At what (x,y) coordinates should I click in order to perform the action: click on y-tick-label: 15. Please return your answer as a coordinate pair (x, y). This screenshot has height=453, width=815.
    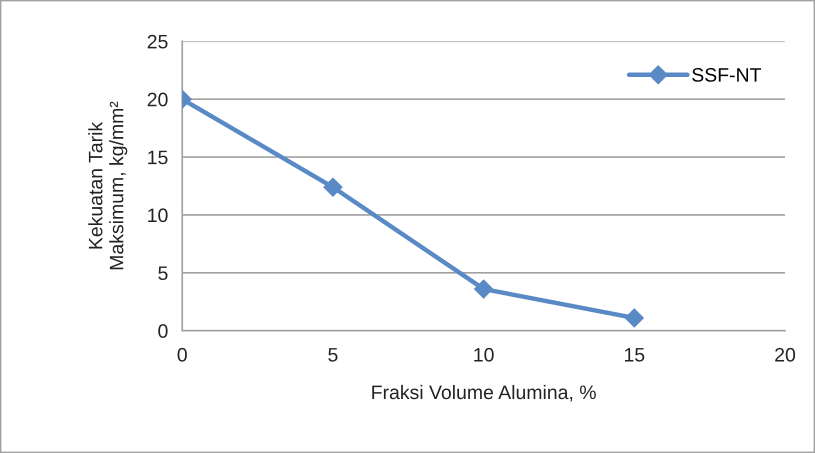
    Looking at the image, I should click on (158, 157).